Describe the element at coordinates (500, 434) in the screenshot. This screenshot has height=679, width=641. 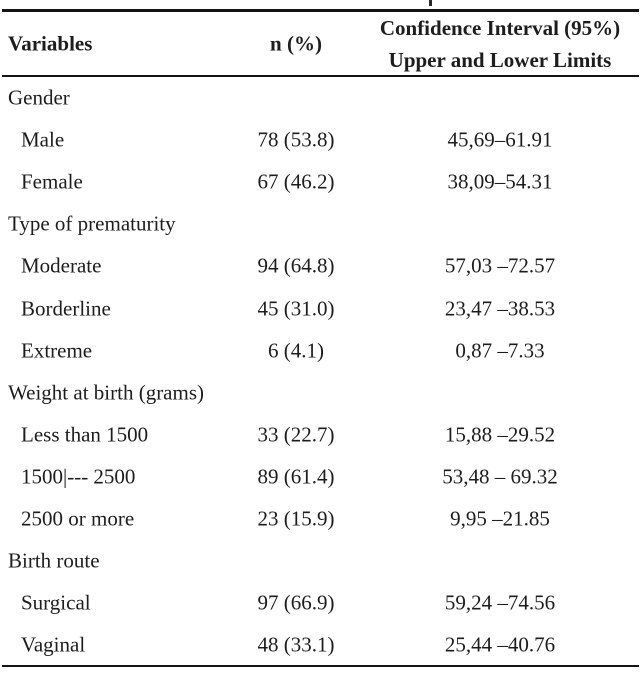
I see `row-ci-value: 15,88 –29.52` at that location.